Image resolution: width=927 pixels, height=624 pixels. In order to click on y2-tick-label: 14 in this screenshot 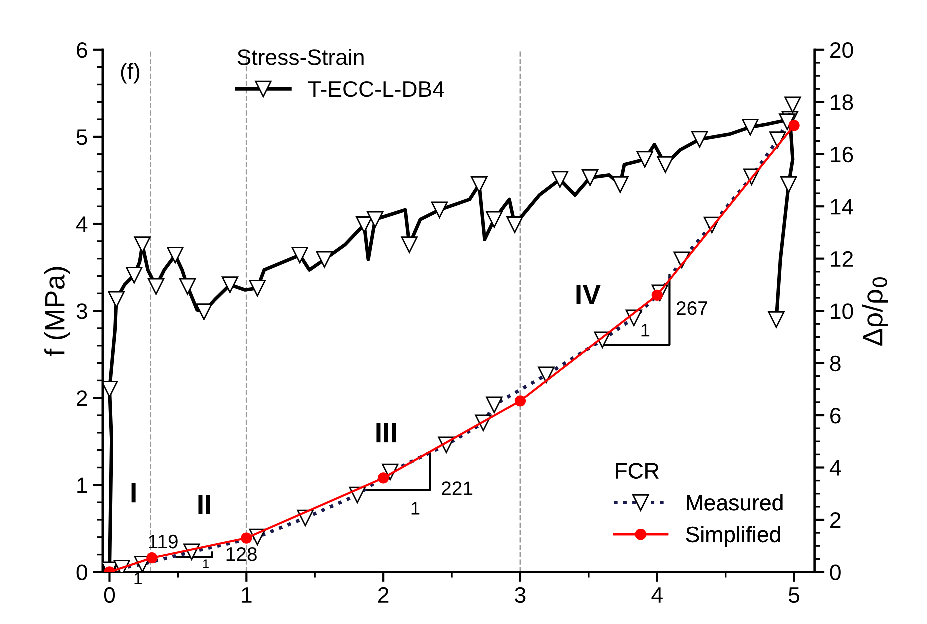, I will do `click(842, 207)`.